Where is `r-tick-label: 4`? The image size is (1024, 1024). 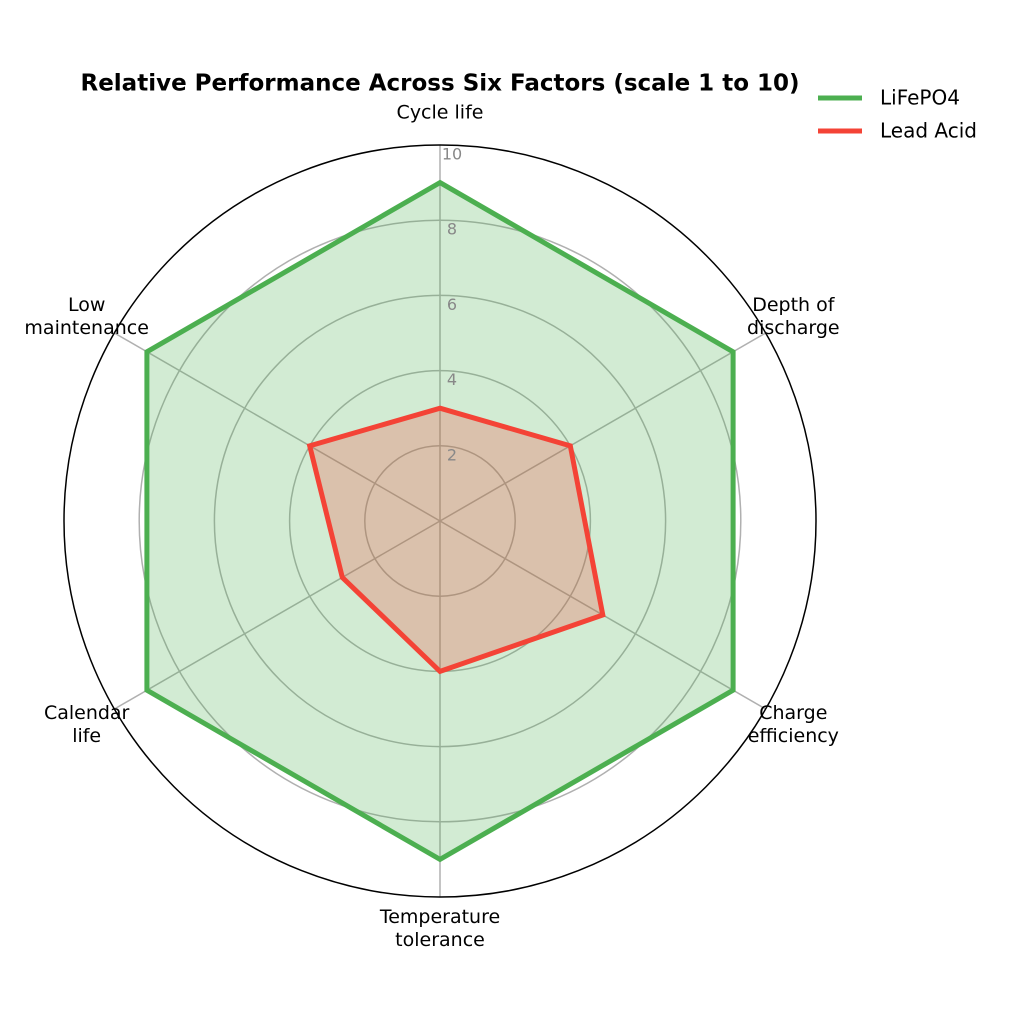
r-tick-label: 4 is located at coordinates (452, 379).